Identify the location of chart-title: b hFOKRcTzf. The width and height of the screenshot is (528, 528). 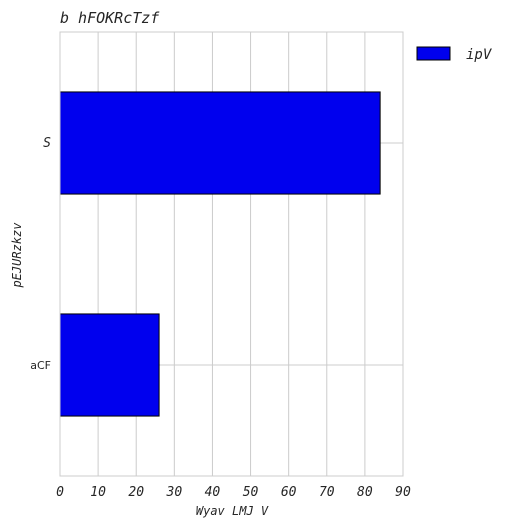
(110, 18).